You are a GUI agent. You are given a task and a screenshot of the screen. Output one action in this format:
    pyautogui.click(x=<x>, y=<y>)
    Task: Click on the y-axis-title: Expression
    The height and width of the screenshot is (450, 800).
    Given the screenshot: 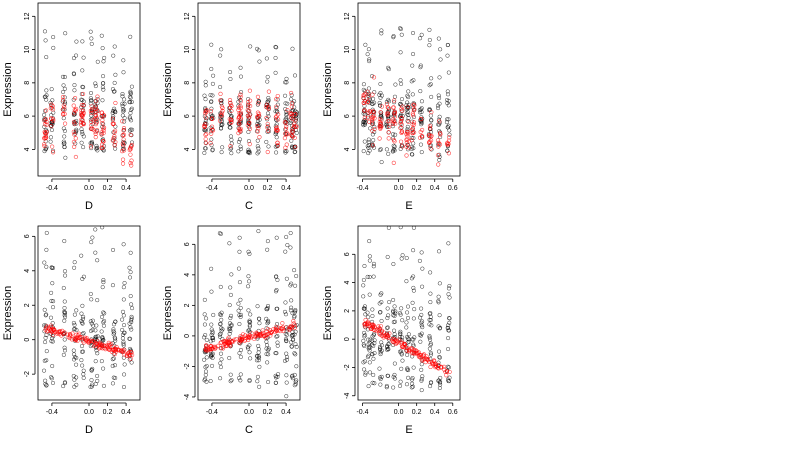 What is the action you would take?
    pyautogui.click(x=8, y=89)
    